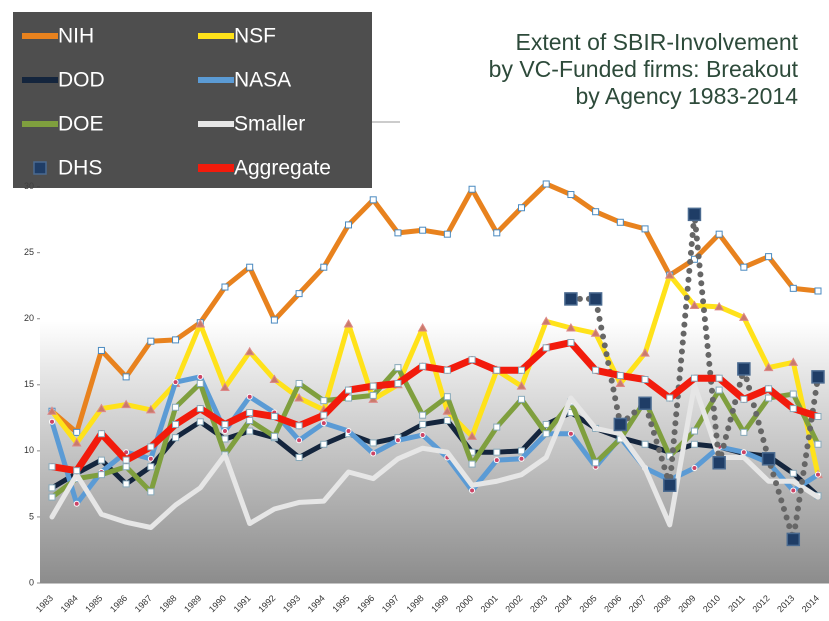 Image resolution: width=829 pixels, height=621 pixels. I want to click on y-tick-label: 25, so click(29, 252).